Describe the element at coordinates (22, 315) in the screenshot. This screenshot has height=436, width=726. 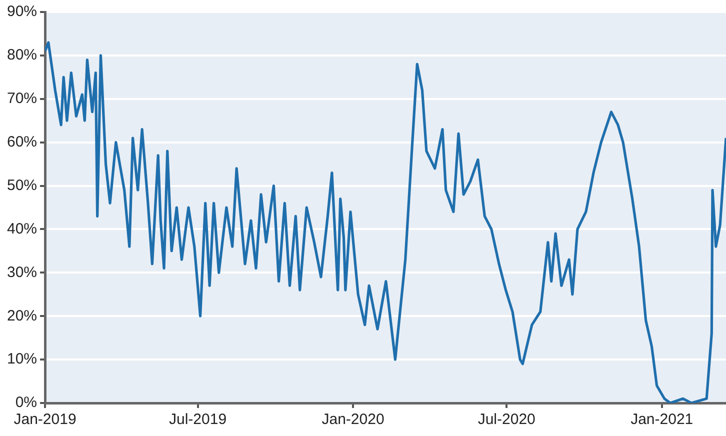
I see `y-tick-label: 20%` at that location.